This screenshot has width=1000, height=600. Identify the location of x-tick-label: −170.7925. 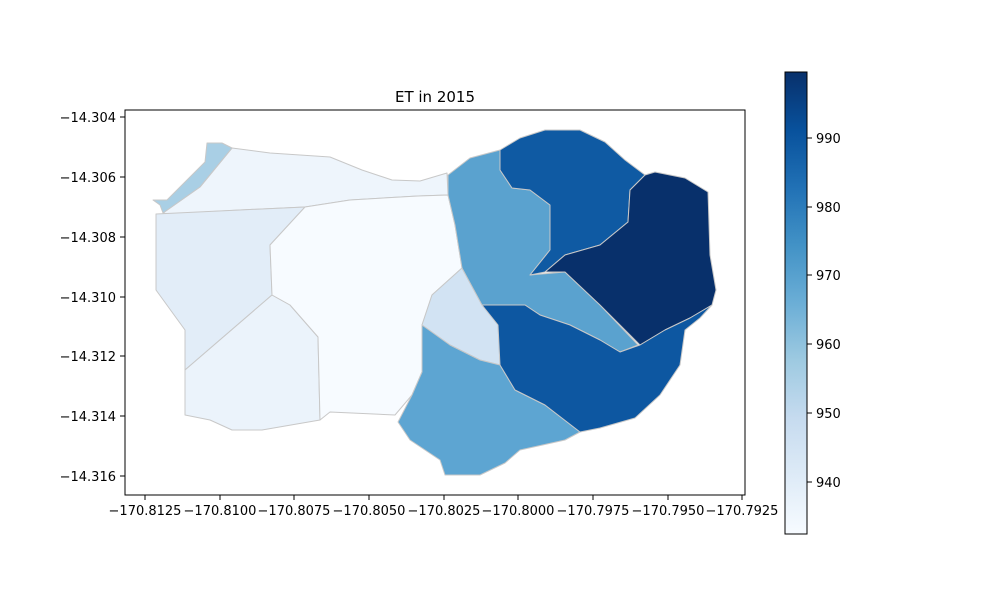
(742, 511).